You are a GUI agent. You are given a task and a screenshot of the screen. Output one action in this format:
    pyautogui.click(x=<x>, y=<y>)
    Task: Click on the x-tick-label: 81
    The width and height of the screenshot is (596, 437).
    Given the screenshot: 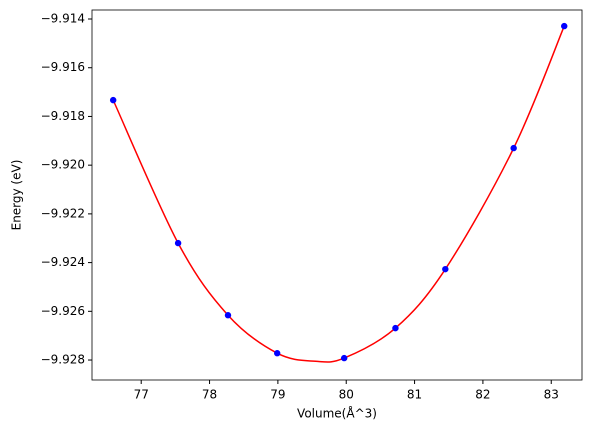 What is the action you would take?
    pyautogui.click(x=414, y=395)
    